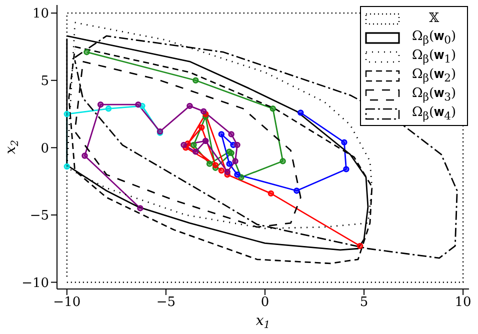 This screenshot has height=334, width=478. What do you see at coordinates (40, 14) in the screenshot?
I see `y-tick-label: 10` at bounding box center [40, 14].